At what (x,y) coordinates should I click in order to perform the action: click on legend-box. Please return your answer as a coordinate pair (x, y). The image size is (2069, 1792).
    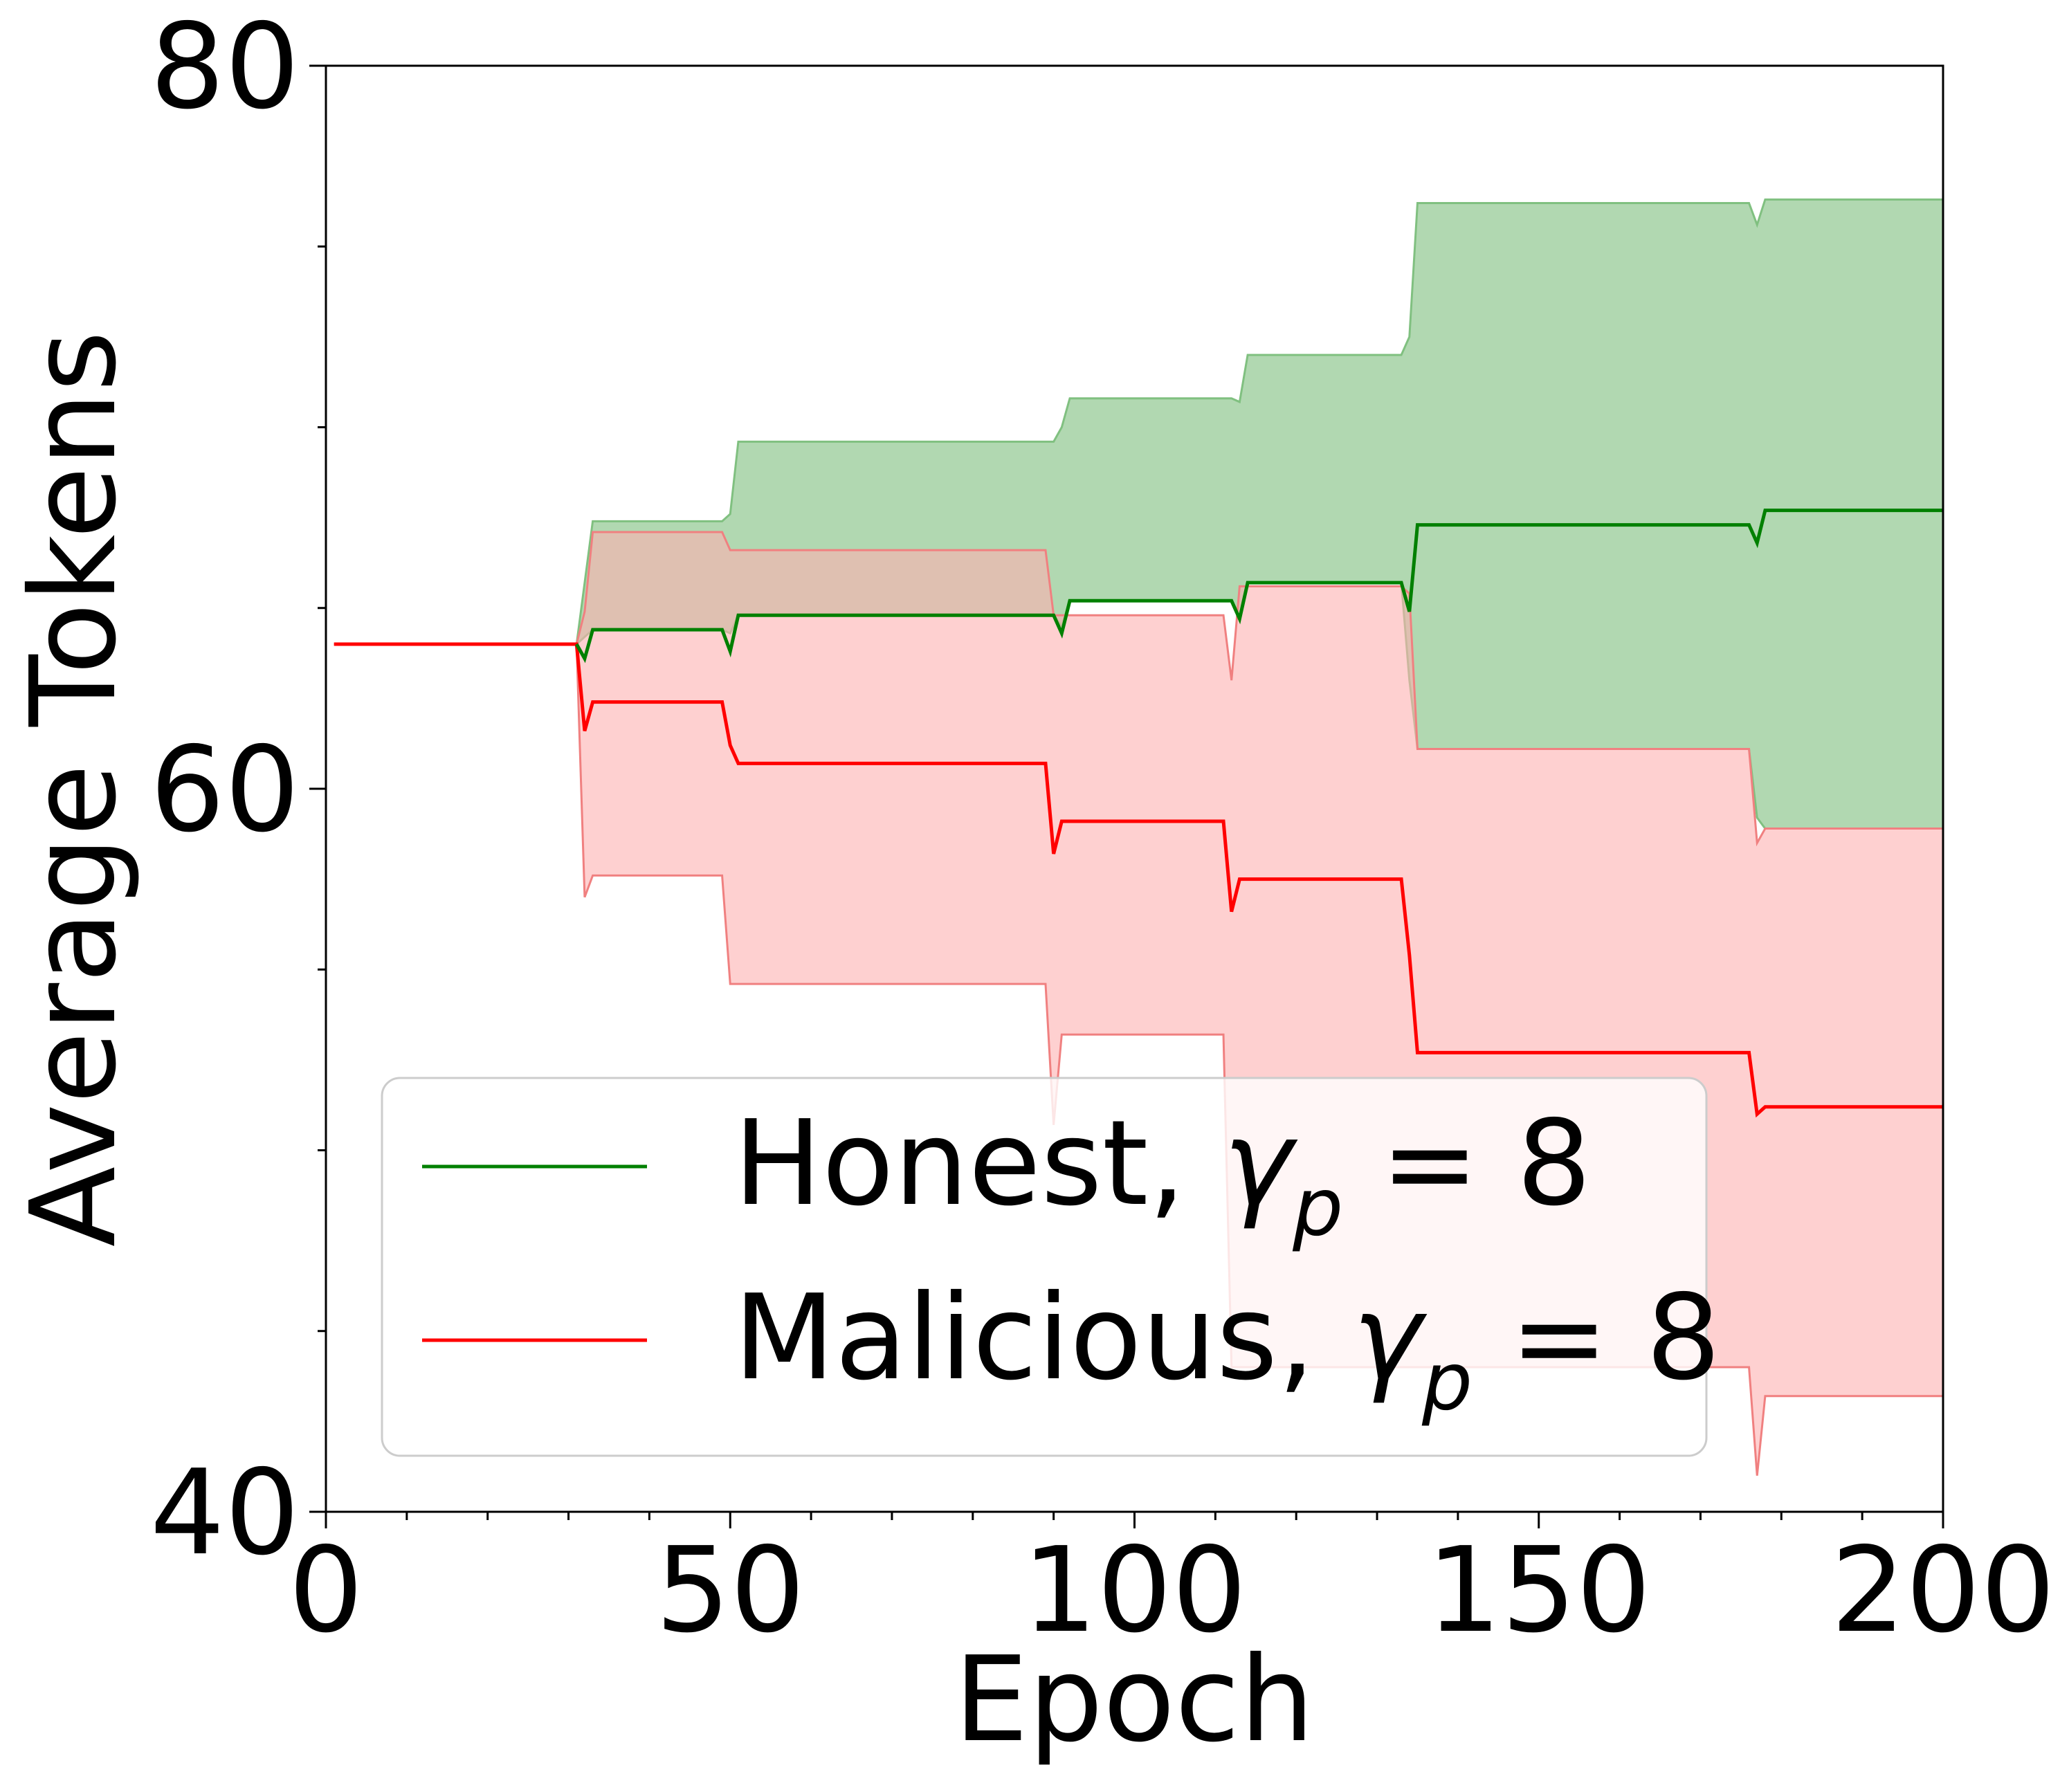
    Looking at the image, I should click on (1044, 1267).